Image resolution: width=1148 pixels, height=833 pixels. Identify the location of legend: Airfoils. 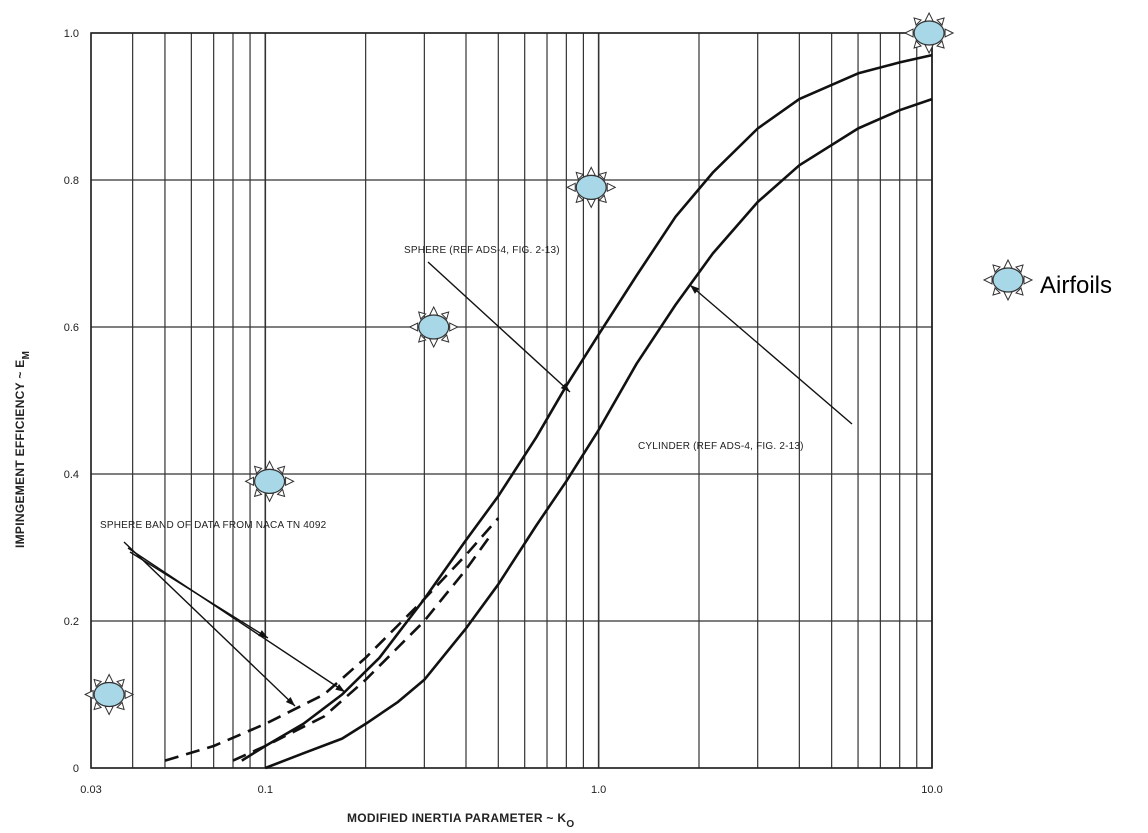
(1047, 280).